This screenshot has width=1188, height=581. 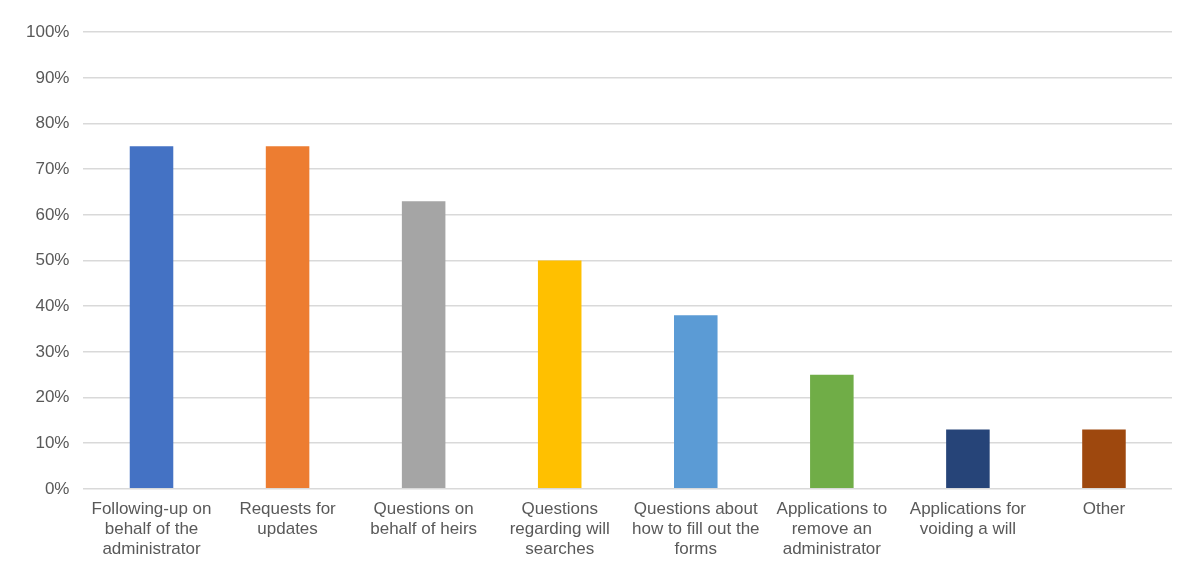 What do you see at coordinates (52, 168) in the screenshot?
I see `y-tick-label: 70%` at bounding box center [52, 168].